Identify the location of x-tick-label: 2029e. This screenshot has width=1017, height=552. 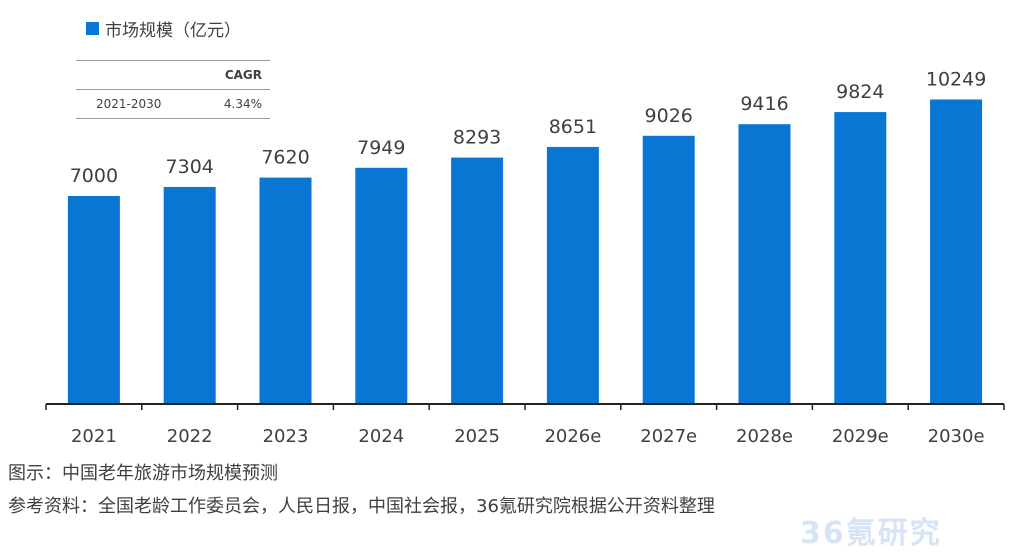
(860, 436).